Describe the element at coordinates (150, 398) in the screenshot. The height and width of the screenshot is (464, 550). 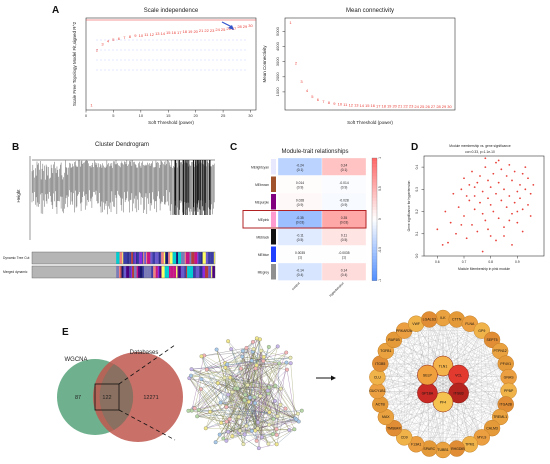
I see `venn-right-count: 12271` at that location.